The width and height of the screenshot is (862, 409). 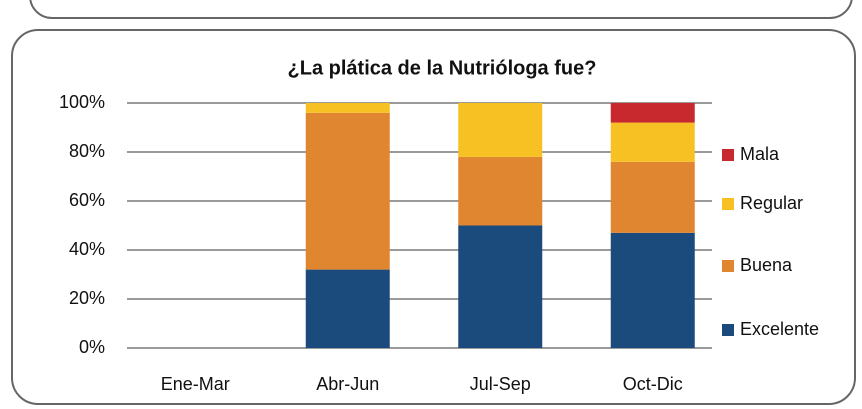 What do you see at coordinates (760, 154) in the screenshot?
I see `legend-label: Mala` at bounding box center [760, 154].